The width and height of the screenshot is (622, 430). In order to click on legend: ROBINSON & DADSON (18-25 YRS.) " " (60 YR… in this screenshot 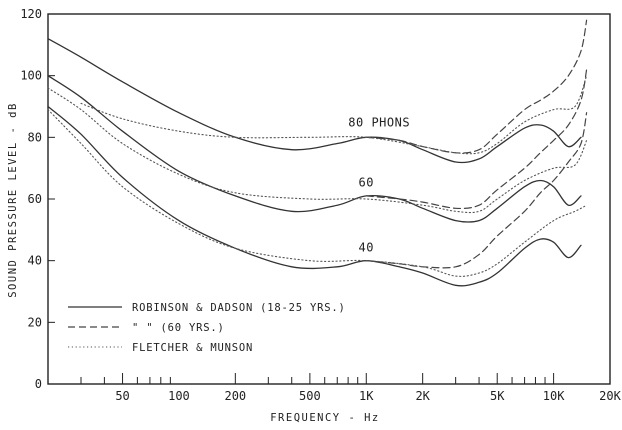, I will do `click(207, 328)`.